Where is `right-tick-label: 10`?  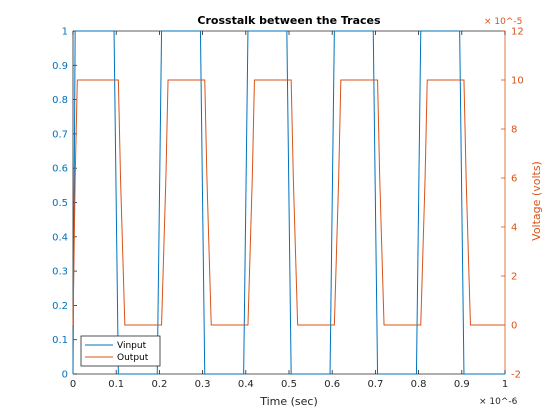 right-tick-label: 10 is located at coordinates (517, 81).